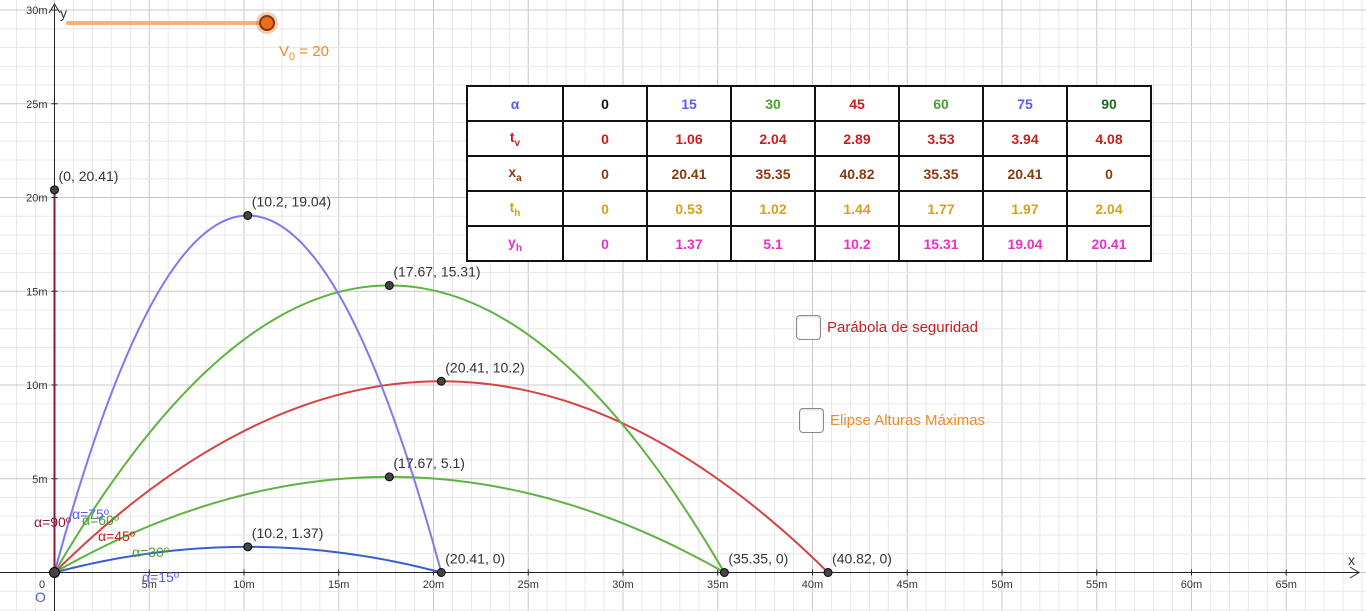 The height and width of the screenshot is (611, 1366). Describe the element at coordinates (90, 514) in the screenshot. I see `angle-label: α=75º` at that location.